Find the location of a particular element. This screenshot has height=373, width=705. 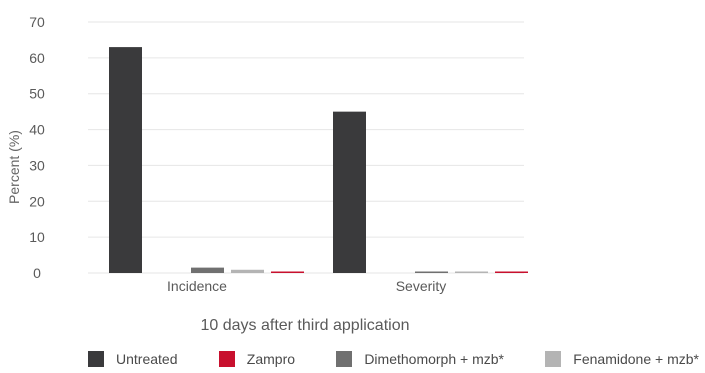

y-axis-ticks: 0 10 20 30 40 50 60 70 is located at coordinates (37, 147).